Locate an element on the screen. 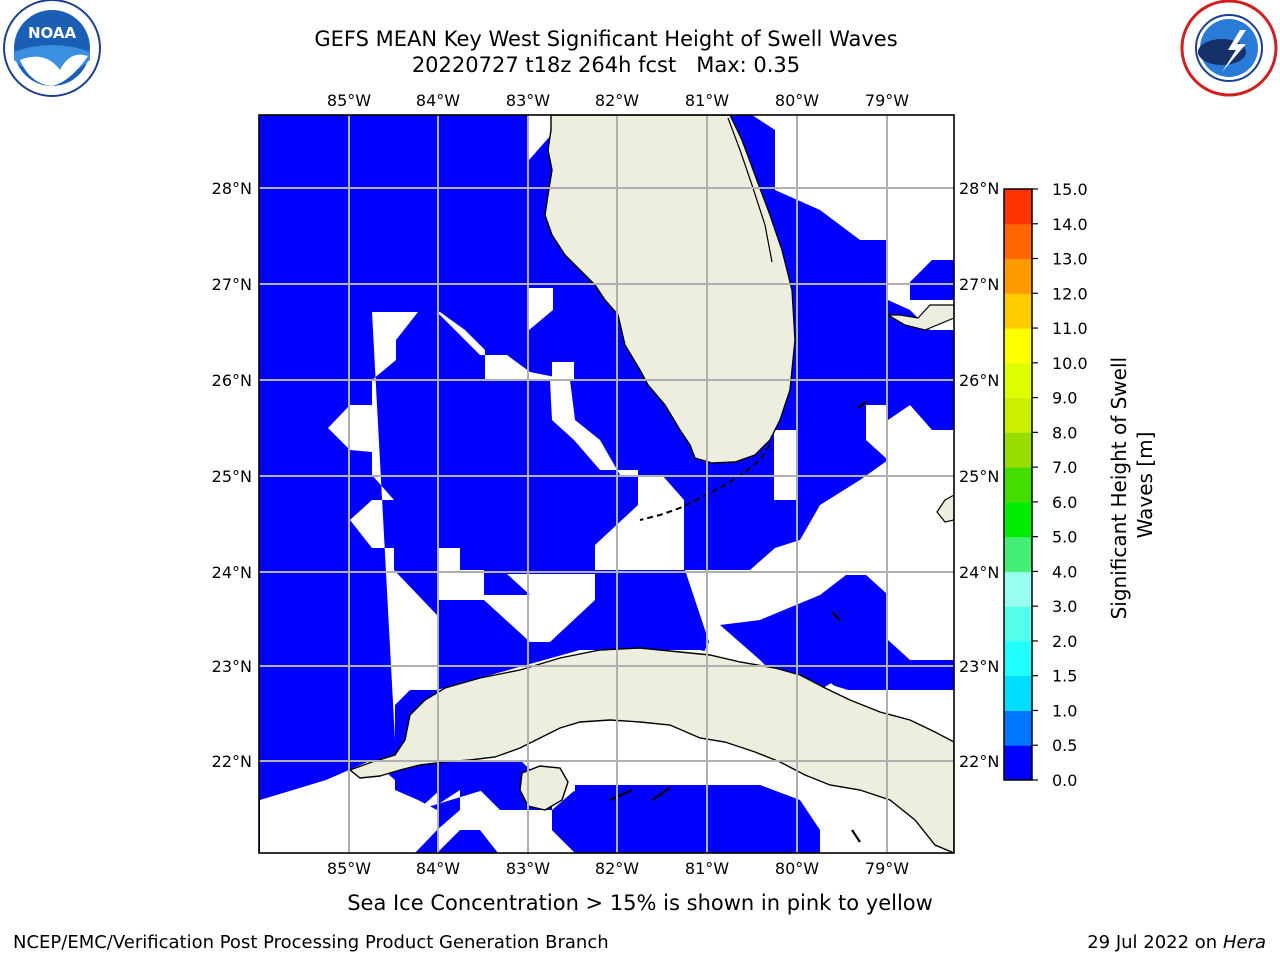 Image resolution: width=1280 pixels, height=960 pixels. colorbar-tick-label: 11.0 is located at coordinates (1070, 328).